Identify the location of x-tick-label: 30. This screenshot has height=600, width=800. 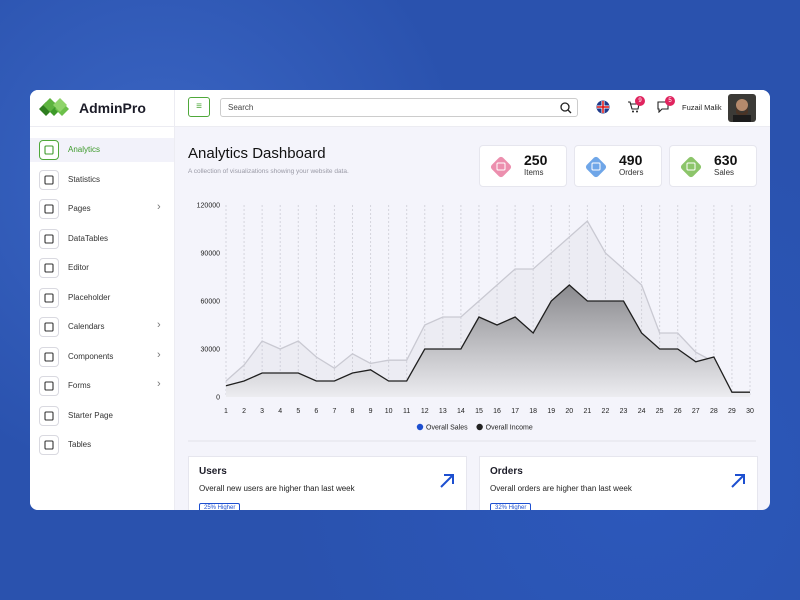
(750, 411).